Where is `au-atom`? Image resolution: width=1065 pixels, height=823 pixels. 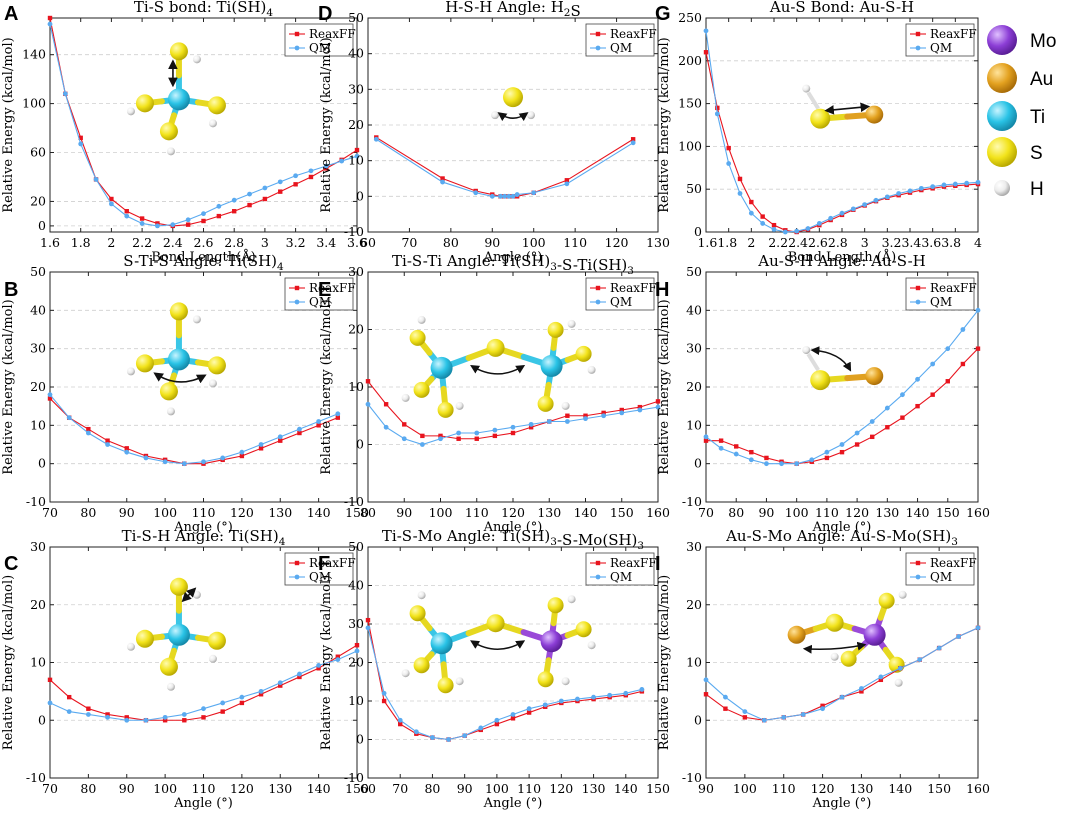
au-atom is located at coordinates (796, 634).